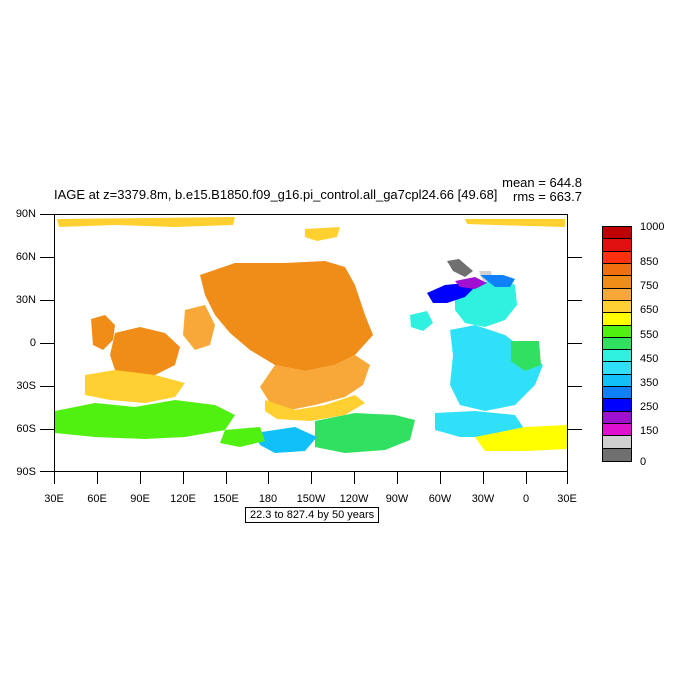 This screenshot has height=700, width=700. Describe the element at coordinates (25, 300) in the screenshot. I see `y-tick-label: 30N` at that location.